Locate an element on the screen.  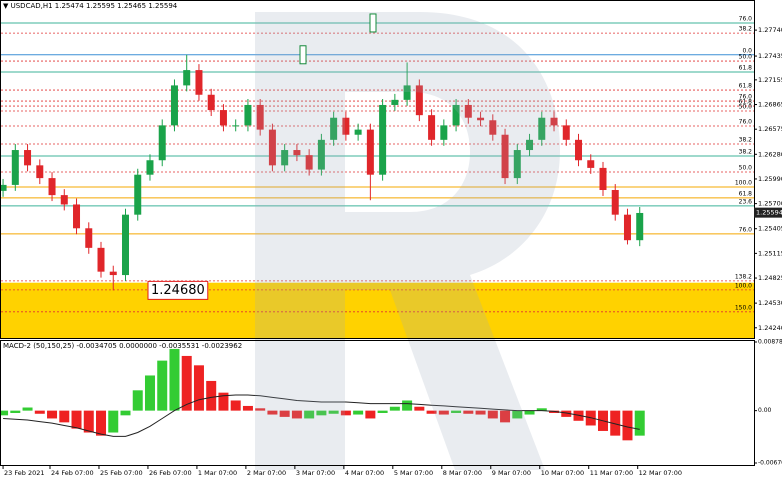
x-tick-label: 23 Feb 2021 is located at coordinates (24, 473).